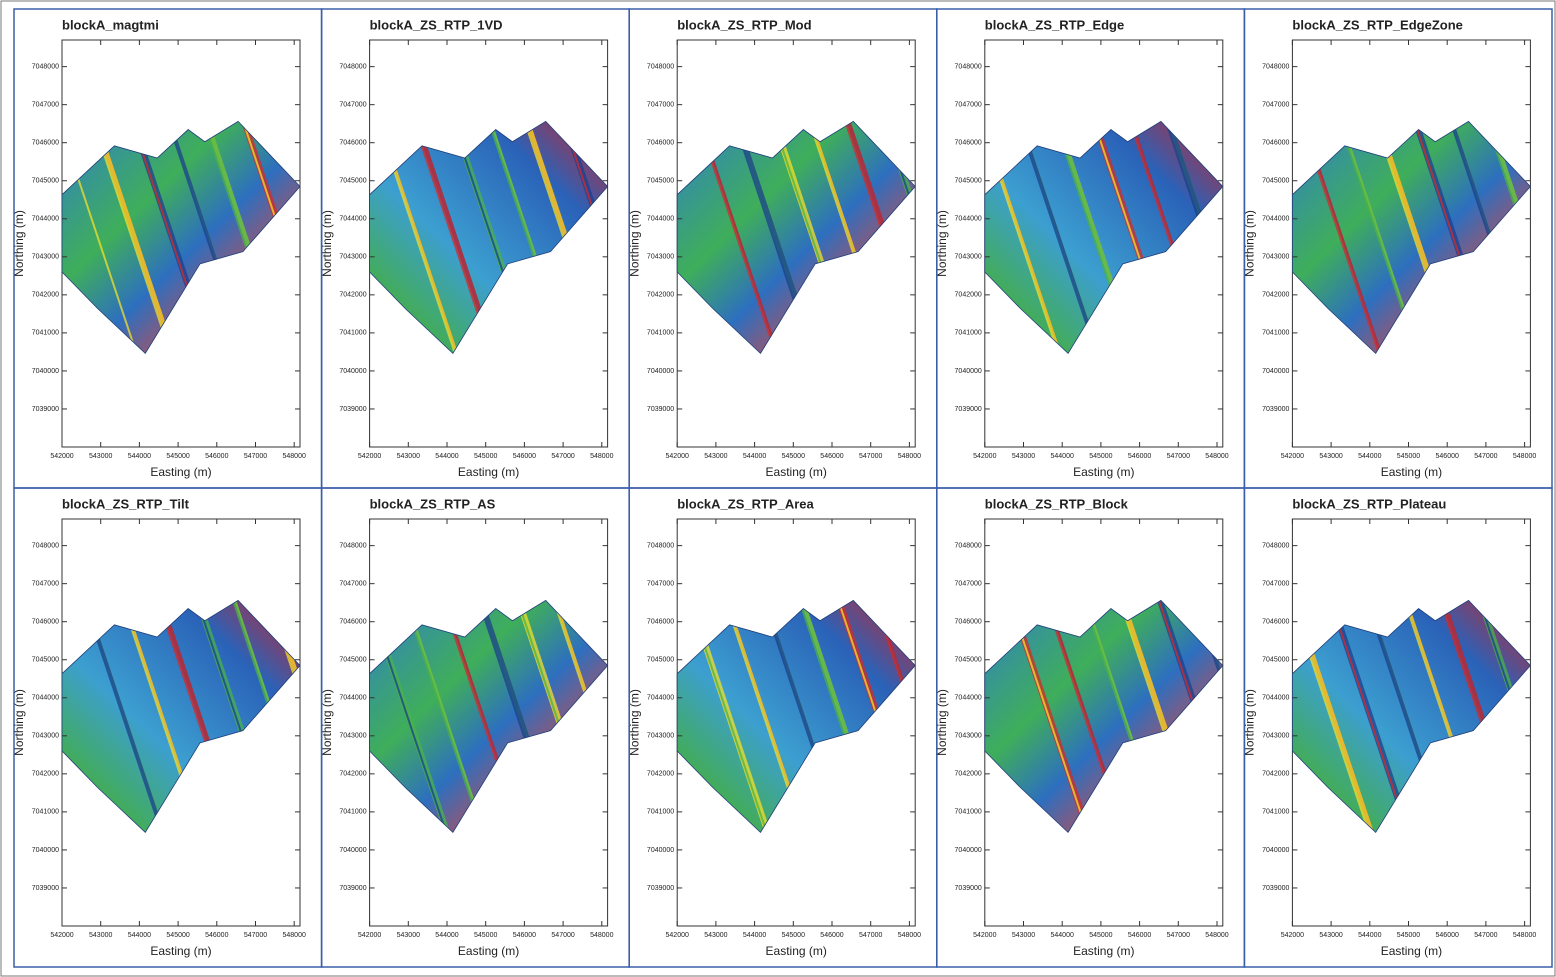 Image resolution: width=1556 pixels, height=977 pixels. What do you see at coordinates (1054, 24) in the screenshot?
I see `panel-title: blockA_ZS_RTP_Edge` at bounding box center [1054, 24].